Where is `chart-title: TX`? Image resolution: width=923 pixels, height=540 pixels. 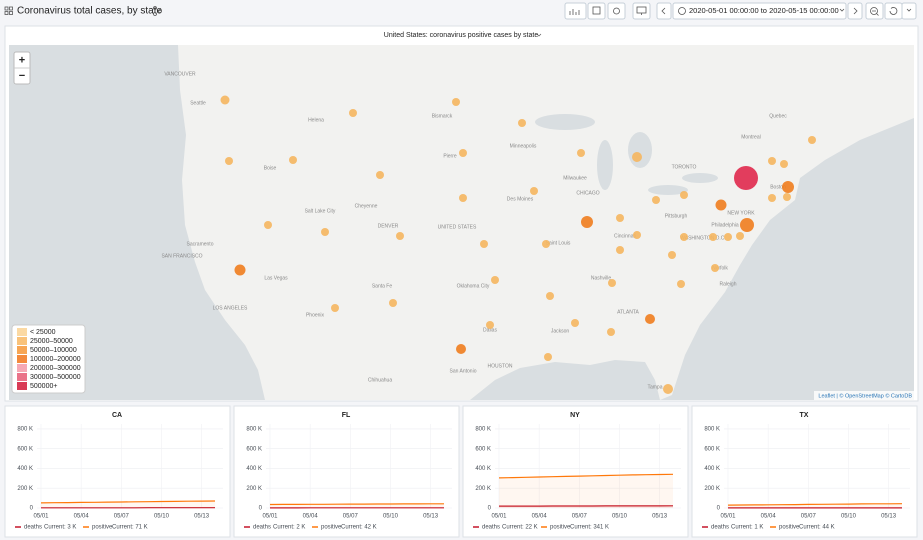 chart-title: TX is located at coordinates (804, 415).